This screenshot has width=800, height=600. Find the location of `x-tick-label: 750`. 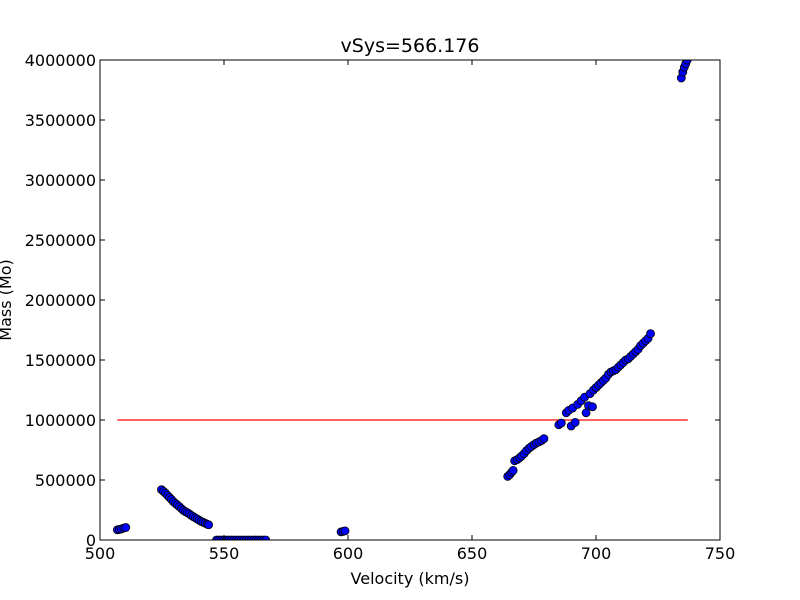

x-tick-label: 750 is located at coordinates (720, 553).